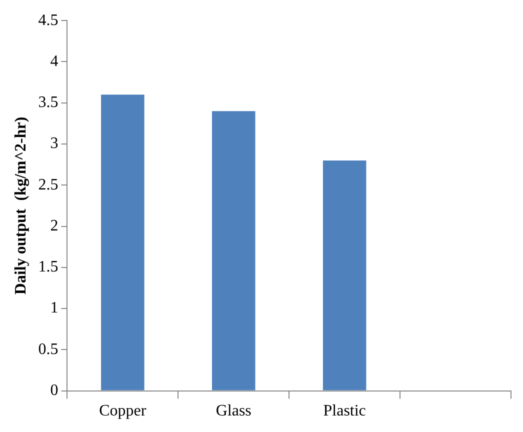 Image resolution: width=523 pixels, height=432 pixels. What do you see at coordinates (48, 185) in the screenshot?
I see `y-tick-label: 2.5` at bounding box center [48, 185].